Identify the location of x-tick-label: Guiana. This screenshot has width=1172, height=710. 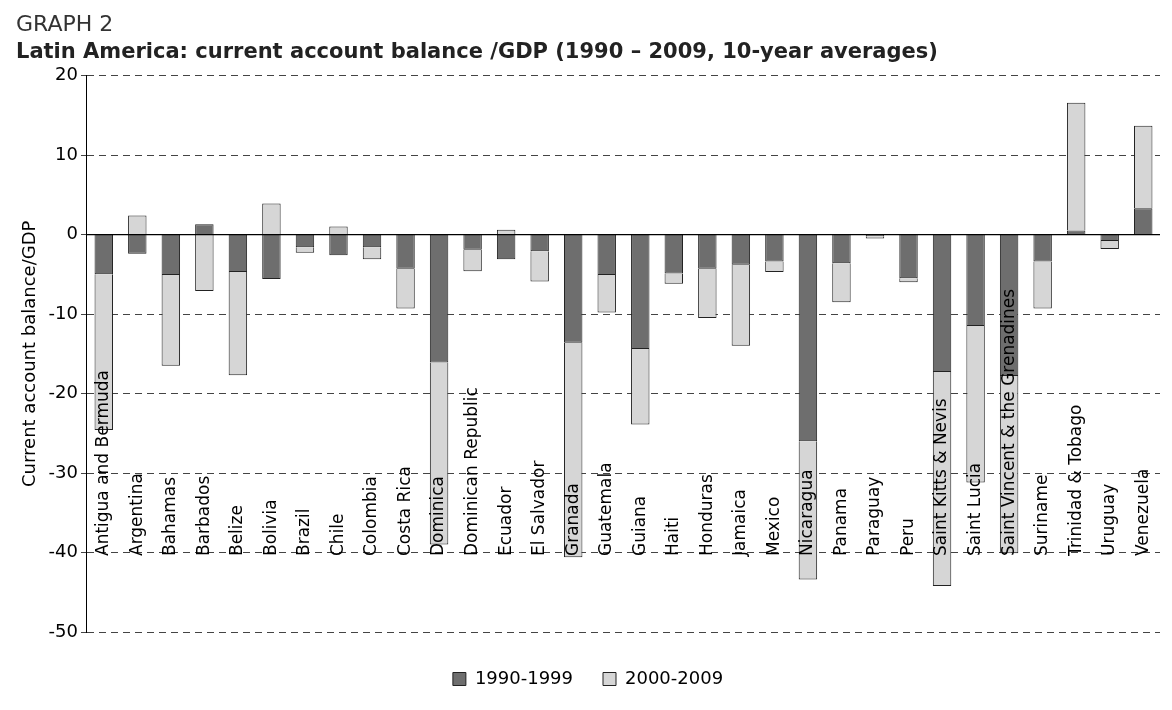
(638, 525).